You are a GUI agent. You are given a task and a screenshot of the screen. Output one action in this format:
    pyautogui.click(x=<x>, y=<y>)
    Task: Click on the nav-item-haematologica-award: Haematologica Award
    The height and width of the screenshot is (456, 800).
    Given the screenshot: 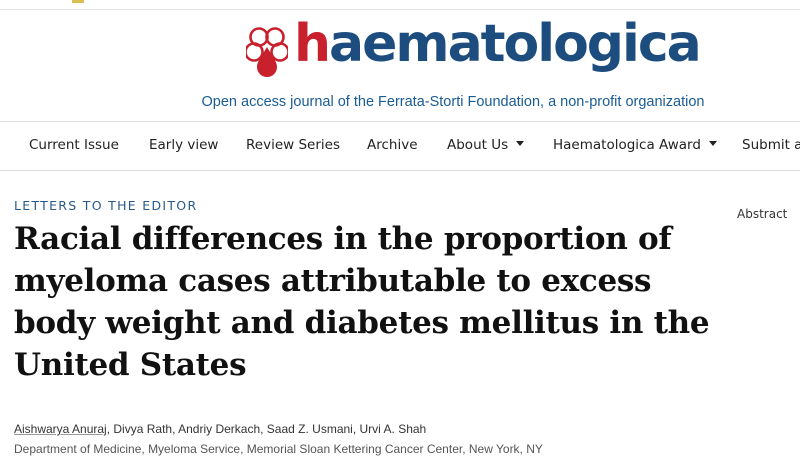 What is the action you would take?
    pyautogui.click(x=635, y=145)
    